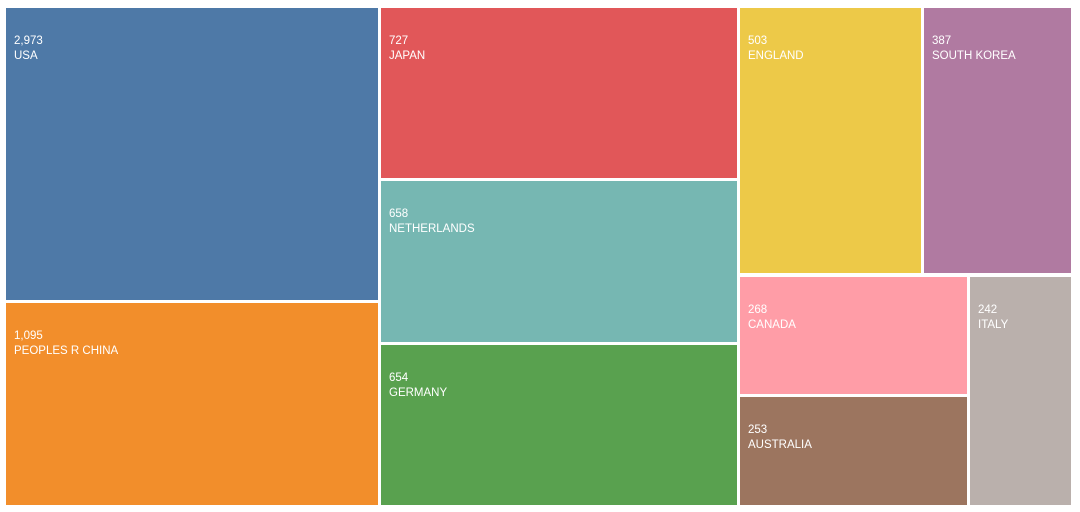 The height and width of the screenshot is (512, 1080). What do you see at coordinates (758, 41) in the screenshot?
I see `tile-value-label: 503` at bounding box center [758, 41].